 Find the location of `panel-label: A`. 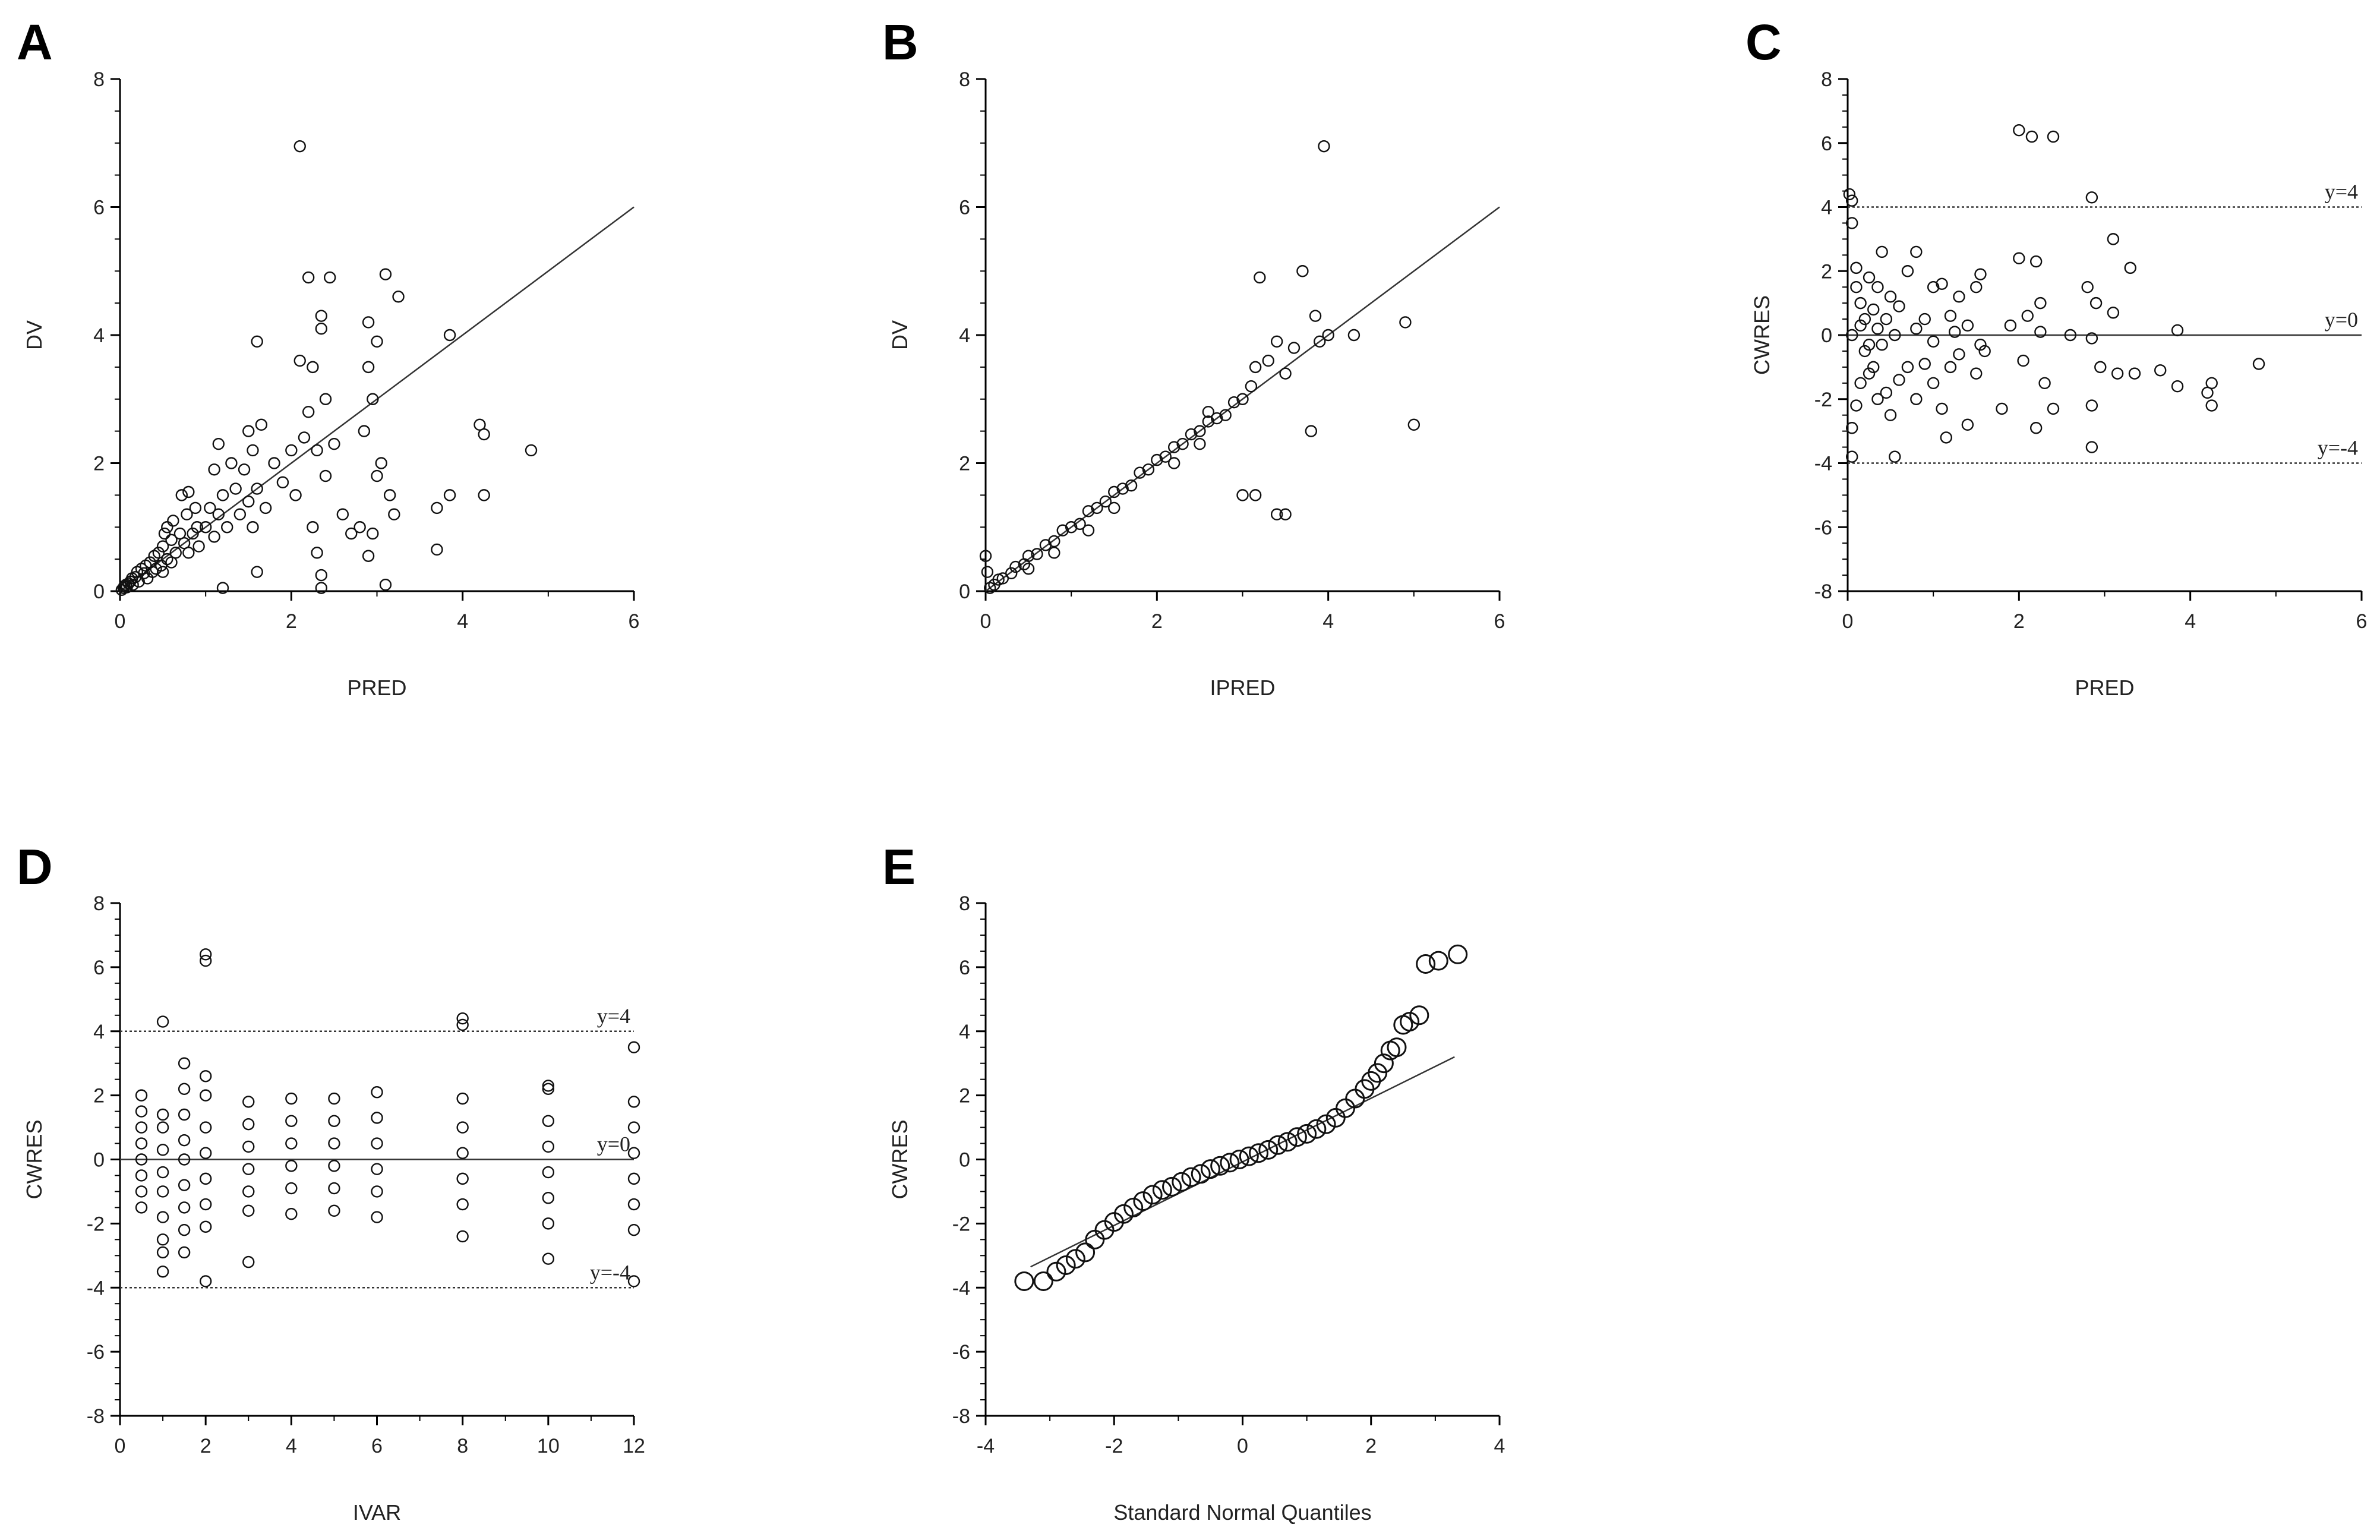

panel-label: A is located at coordinates (35, 42).